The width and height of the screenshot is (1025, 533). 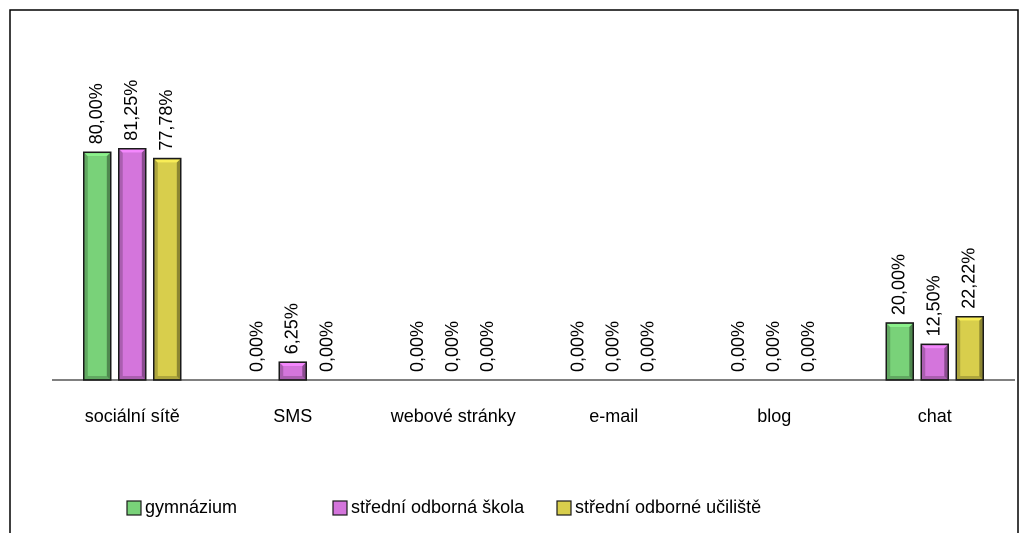 I want to click on value-label: 22,22%, so click(x=969, y=278).